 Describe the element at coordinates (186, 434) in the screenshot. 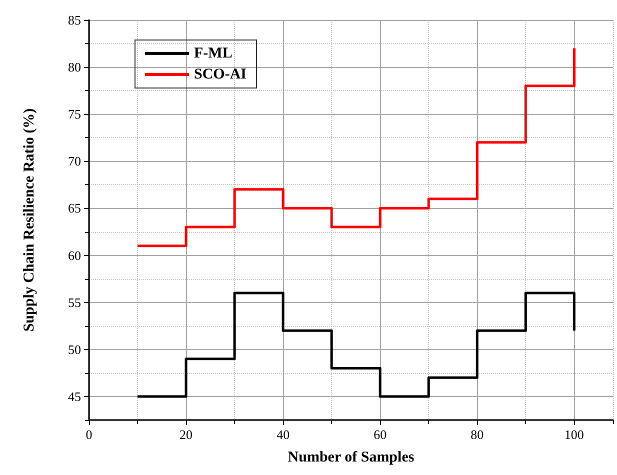

I see `x-tick-label: 20` at that location.